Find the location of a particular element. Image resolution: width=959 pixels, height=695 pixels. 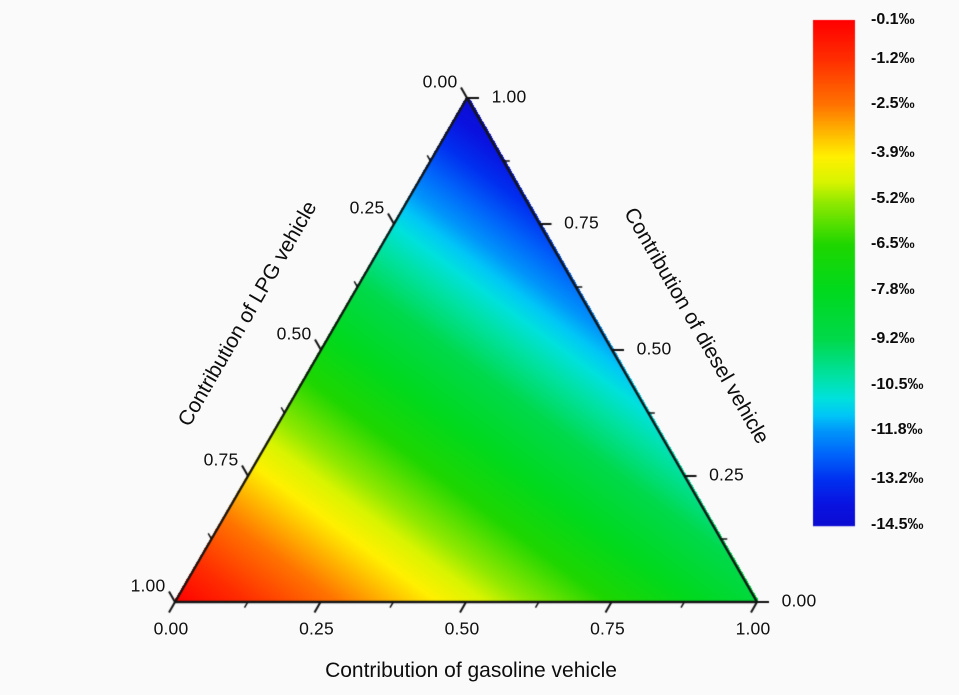

colorbar-tick-label: -10.5‰ is located at coordinates (897, 384).